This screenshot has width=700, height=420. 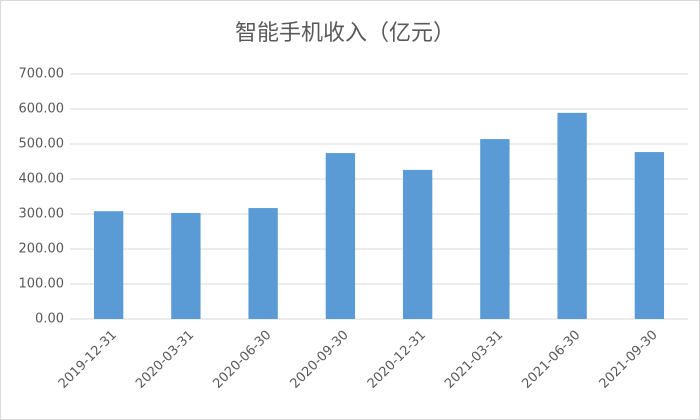 What do you see at coordinates (42, 214) in the screenshot?
I see `y-tick-label: 300.00` at bounding box center [42, 214].